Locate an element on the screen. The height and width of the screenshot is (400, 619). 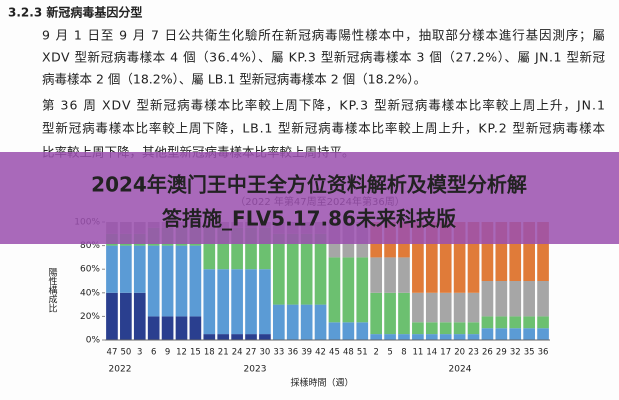
x-tick-label: 35 is located at coordinates (529, 353).